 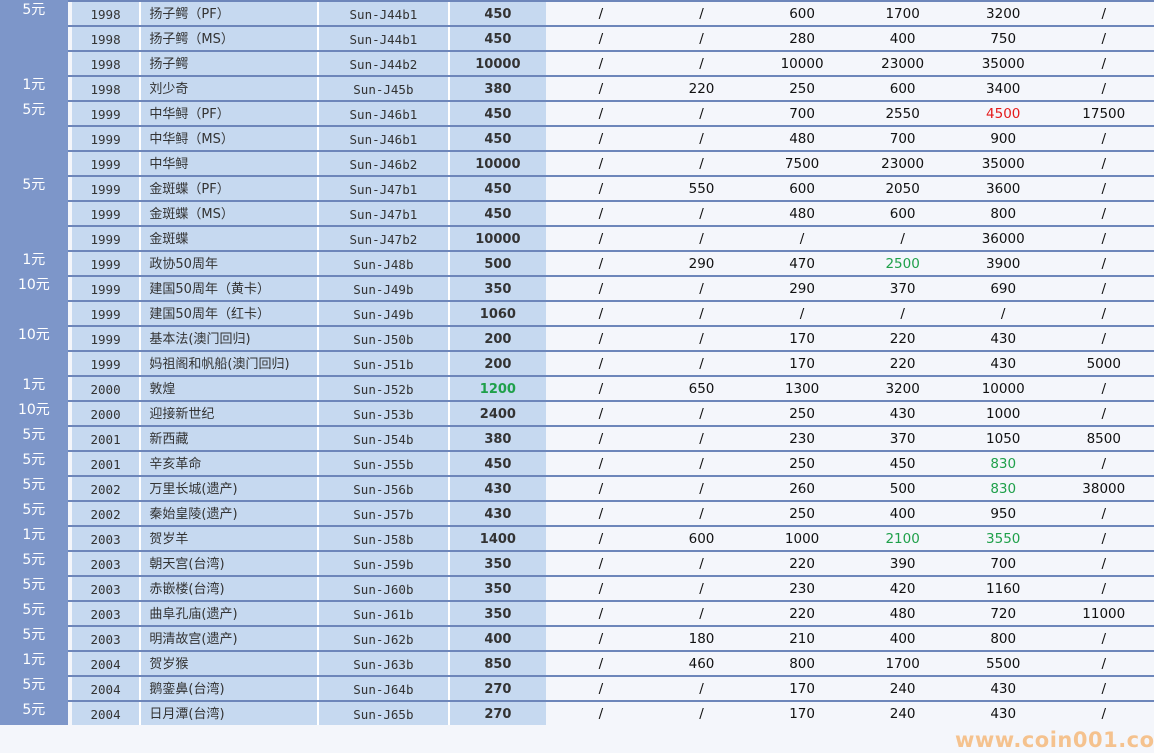 I want to click on price-cell: 3900, so click(x=1003, y=264).